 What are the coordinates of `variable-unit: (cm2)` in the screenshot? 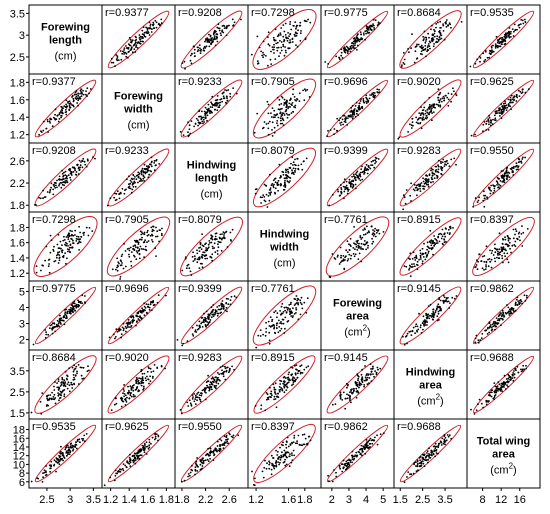 It's located at (357, 331).